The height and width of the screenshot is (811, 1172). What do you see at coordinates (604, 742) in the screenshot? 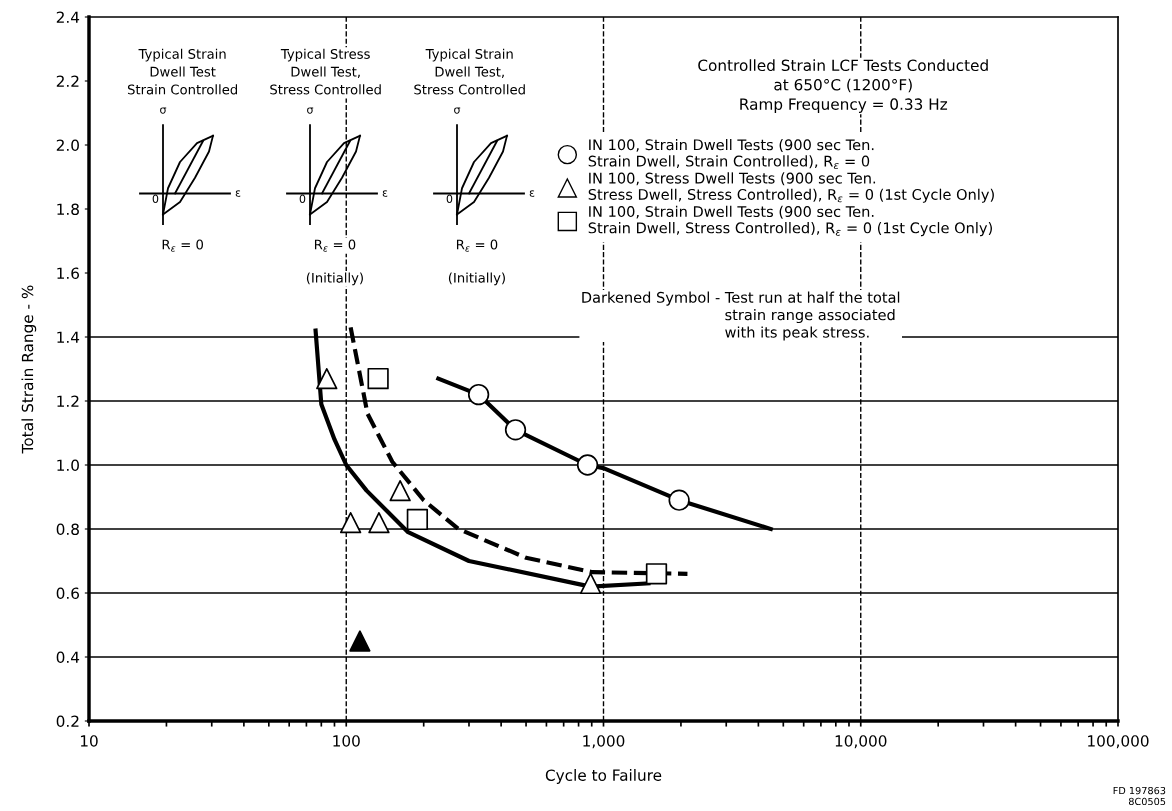
I see `x-tick-label: 1,000` at bounding box center [604, 742].